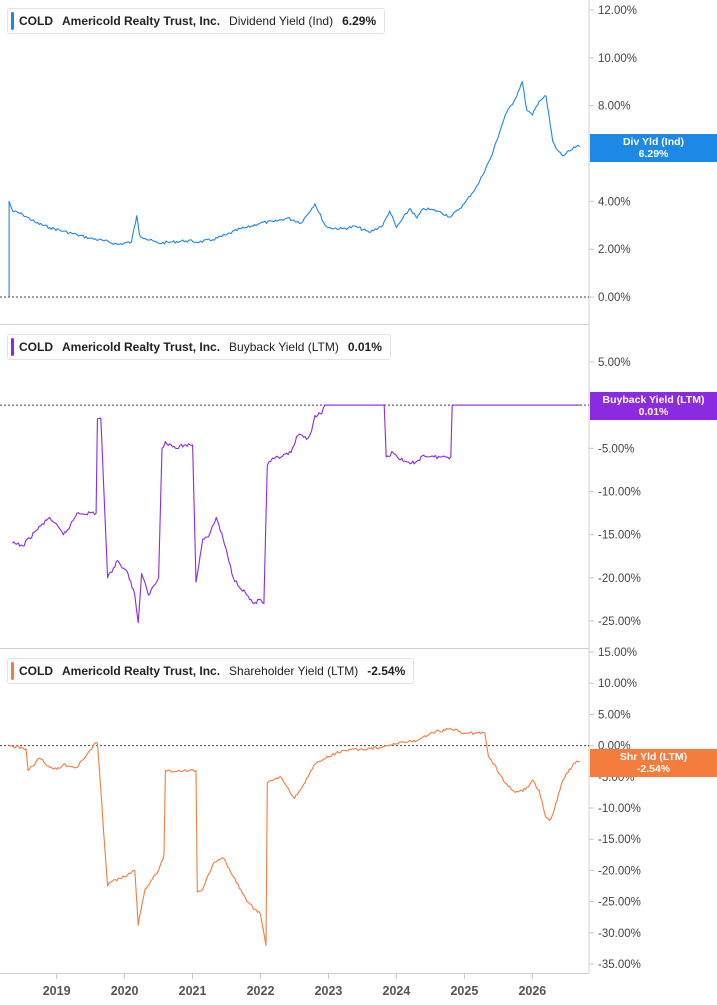 The height and width of the screenshot is (1005, 717). I want to click on y-tick-label: -5.00%, so click(616, 449).